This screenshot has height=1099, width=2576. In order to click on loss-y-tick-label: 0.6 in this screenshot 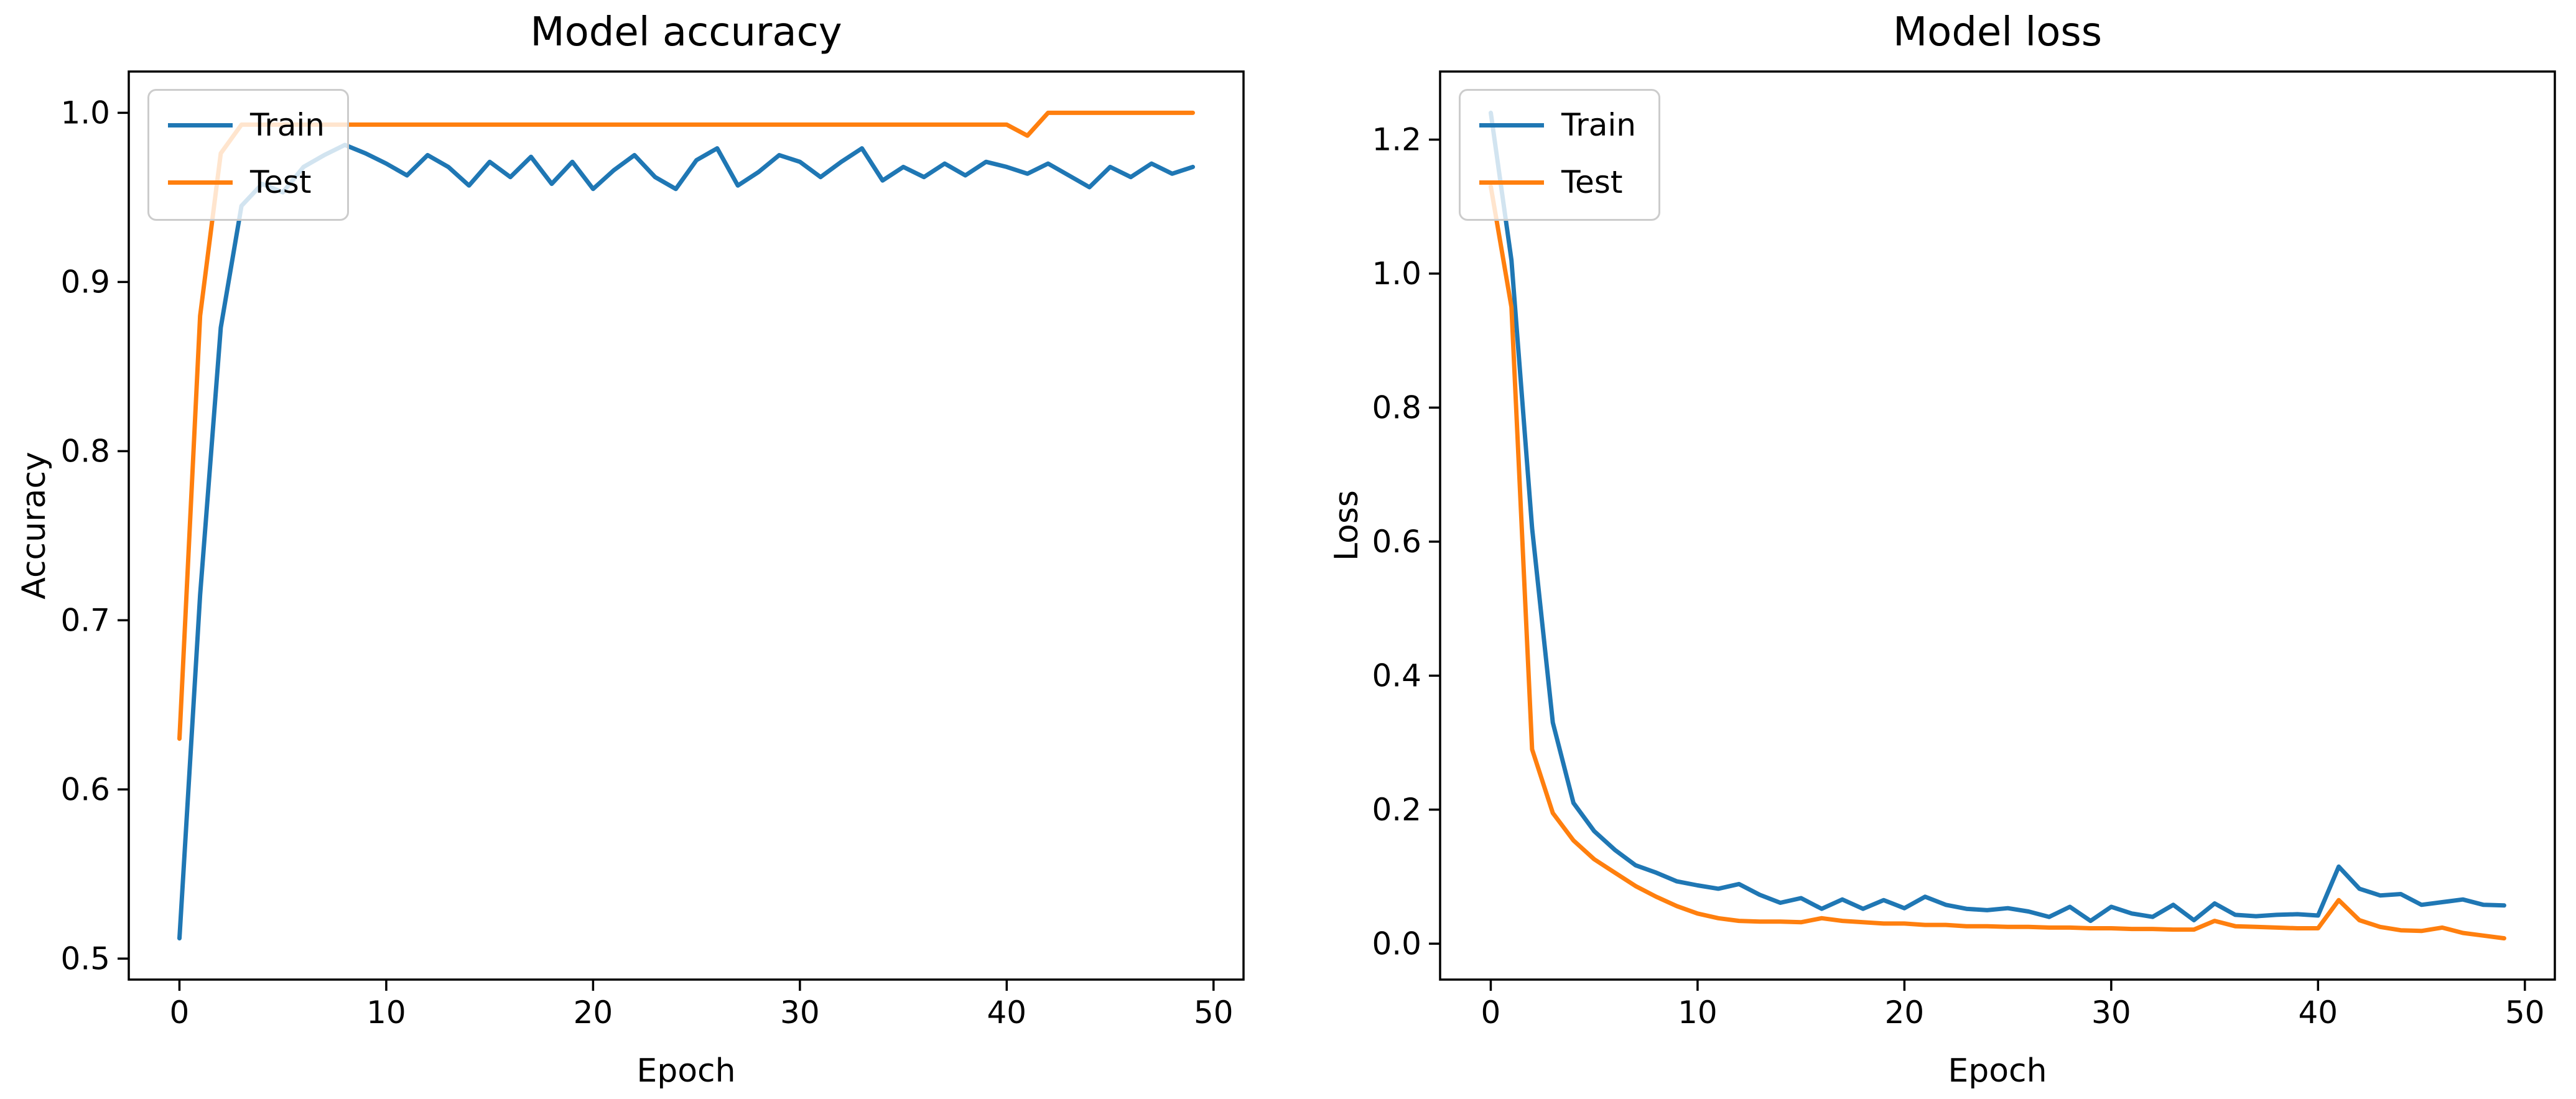, I will do `click(1396, 542)`.